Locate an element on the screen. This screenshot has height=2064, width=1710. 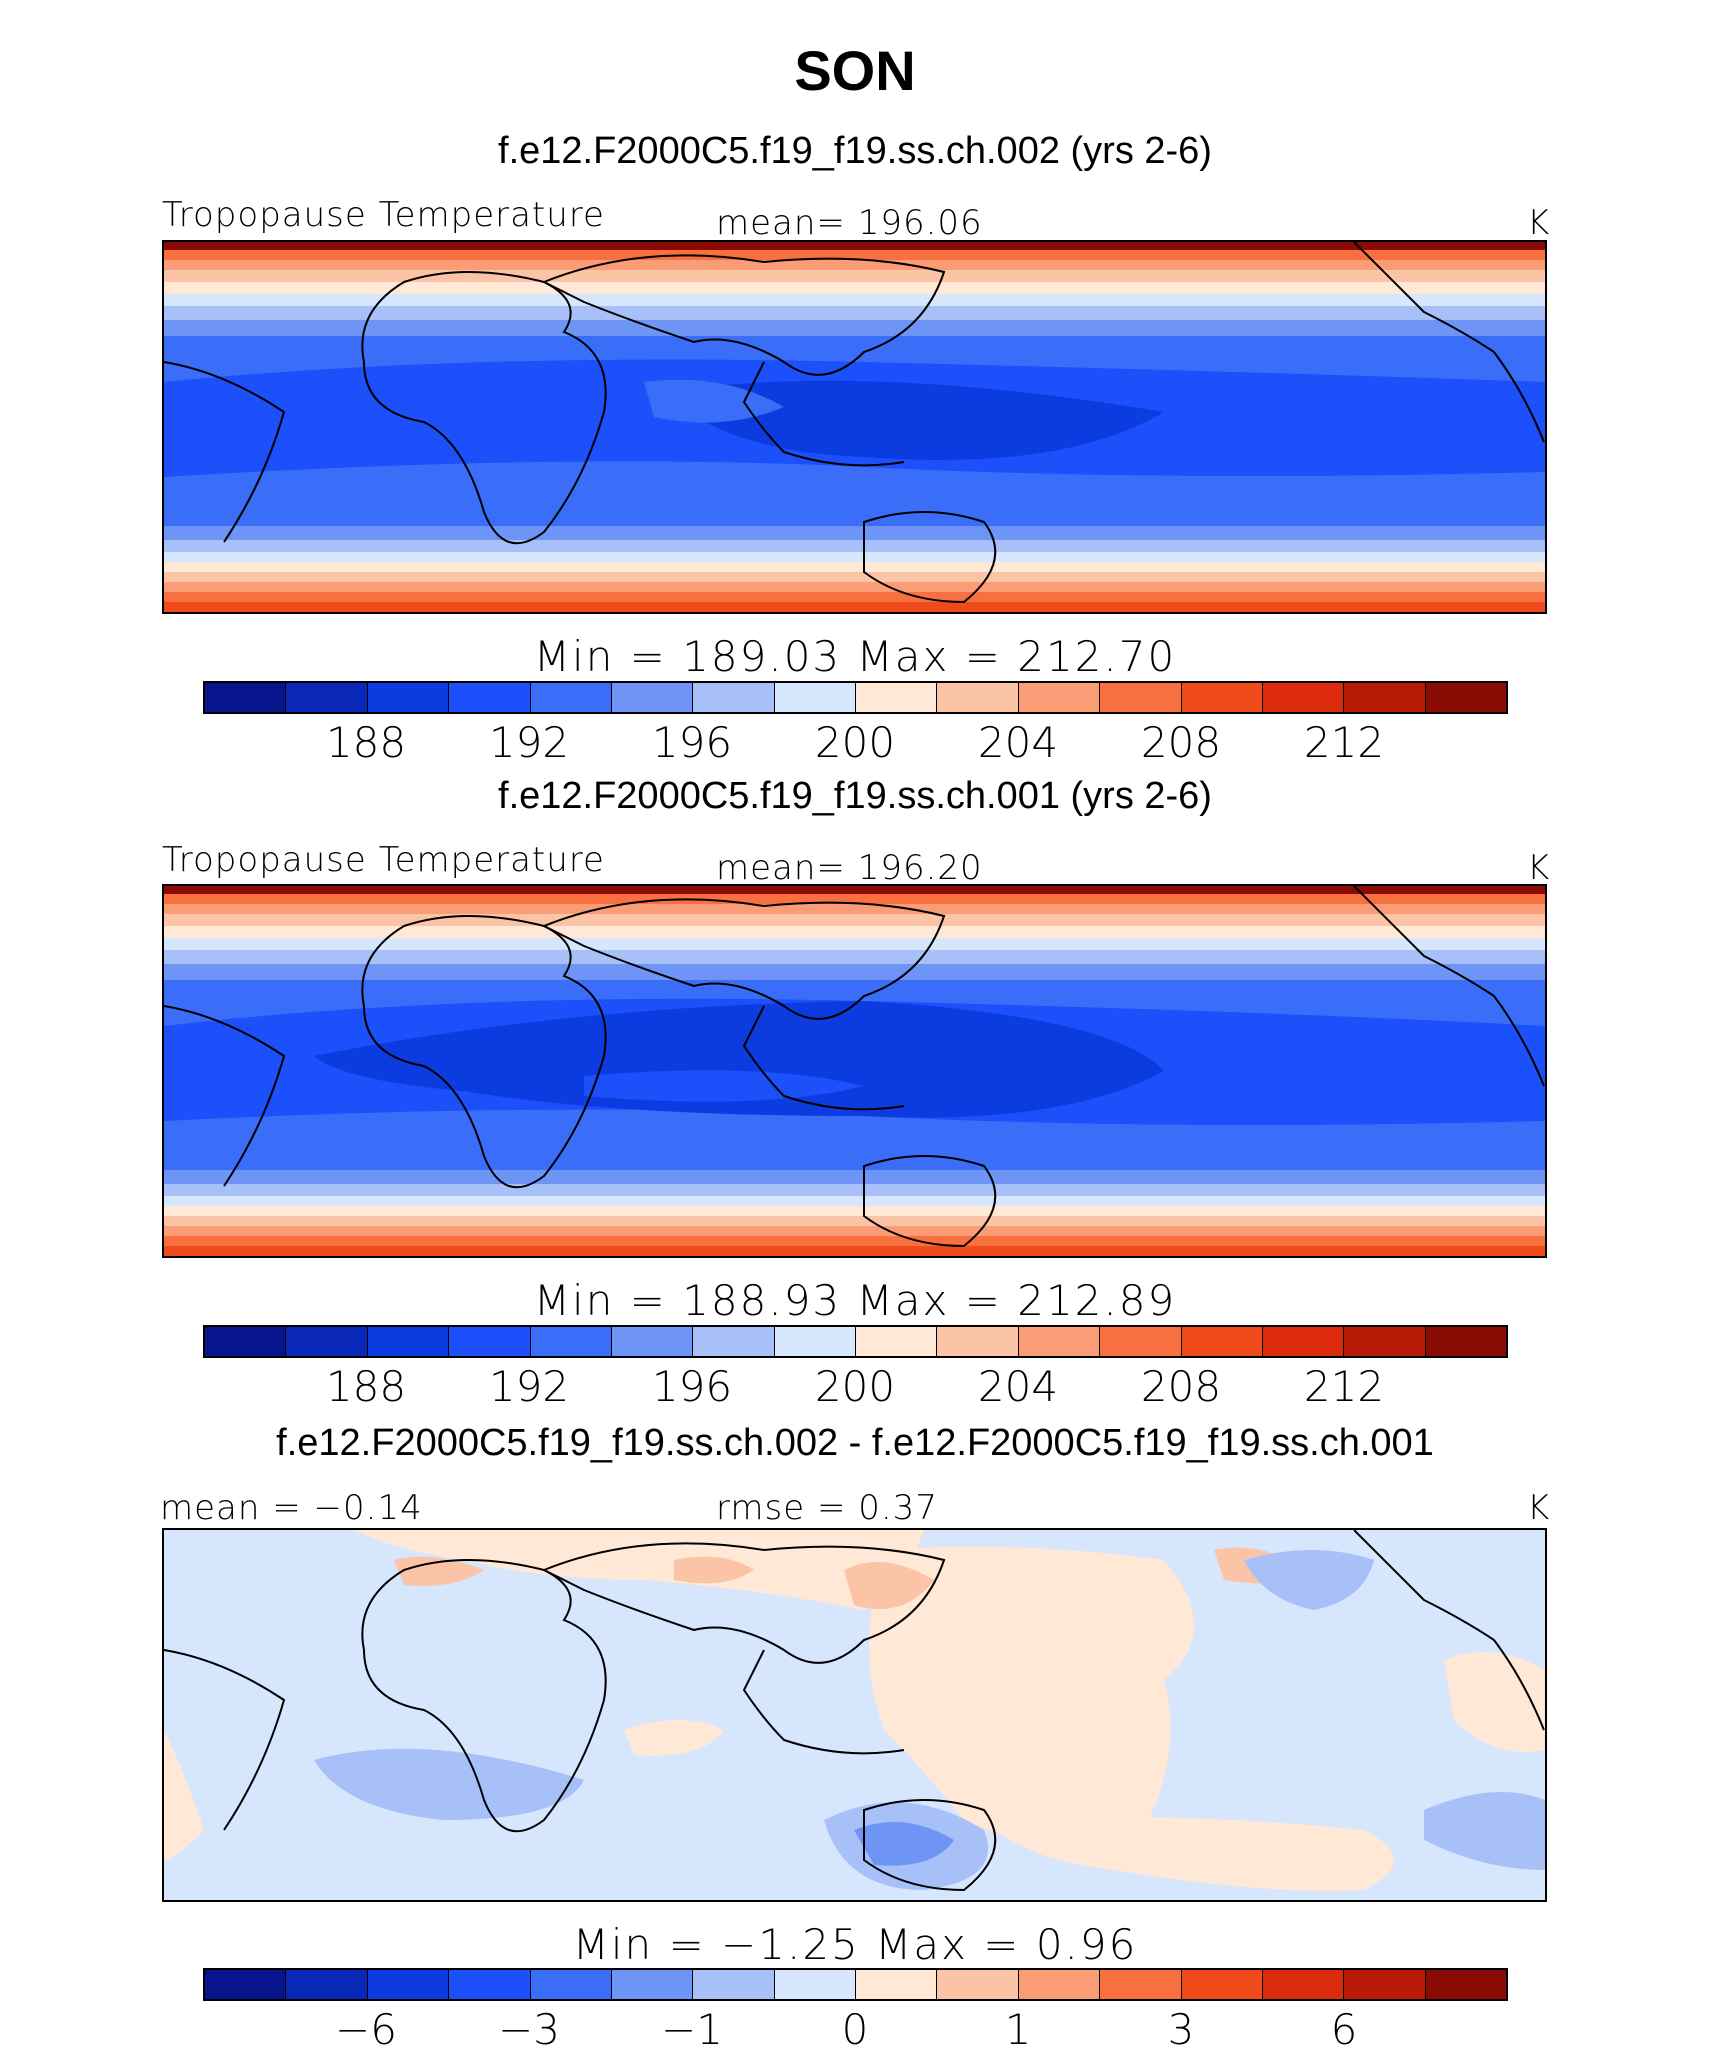
figure-title: SON is located at coordinates (855, 70).